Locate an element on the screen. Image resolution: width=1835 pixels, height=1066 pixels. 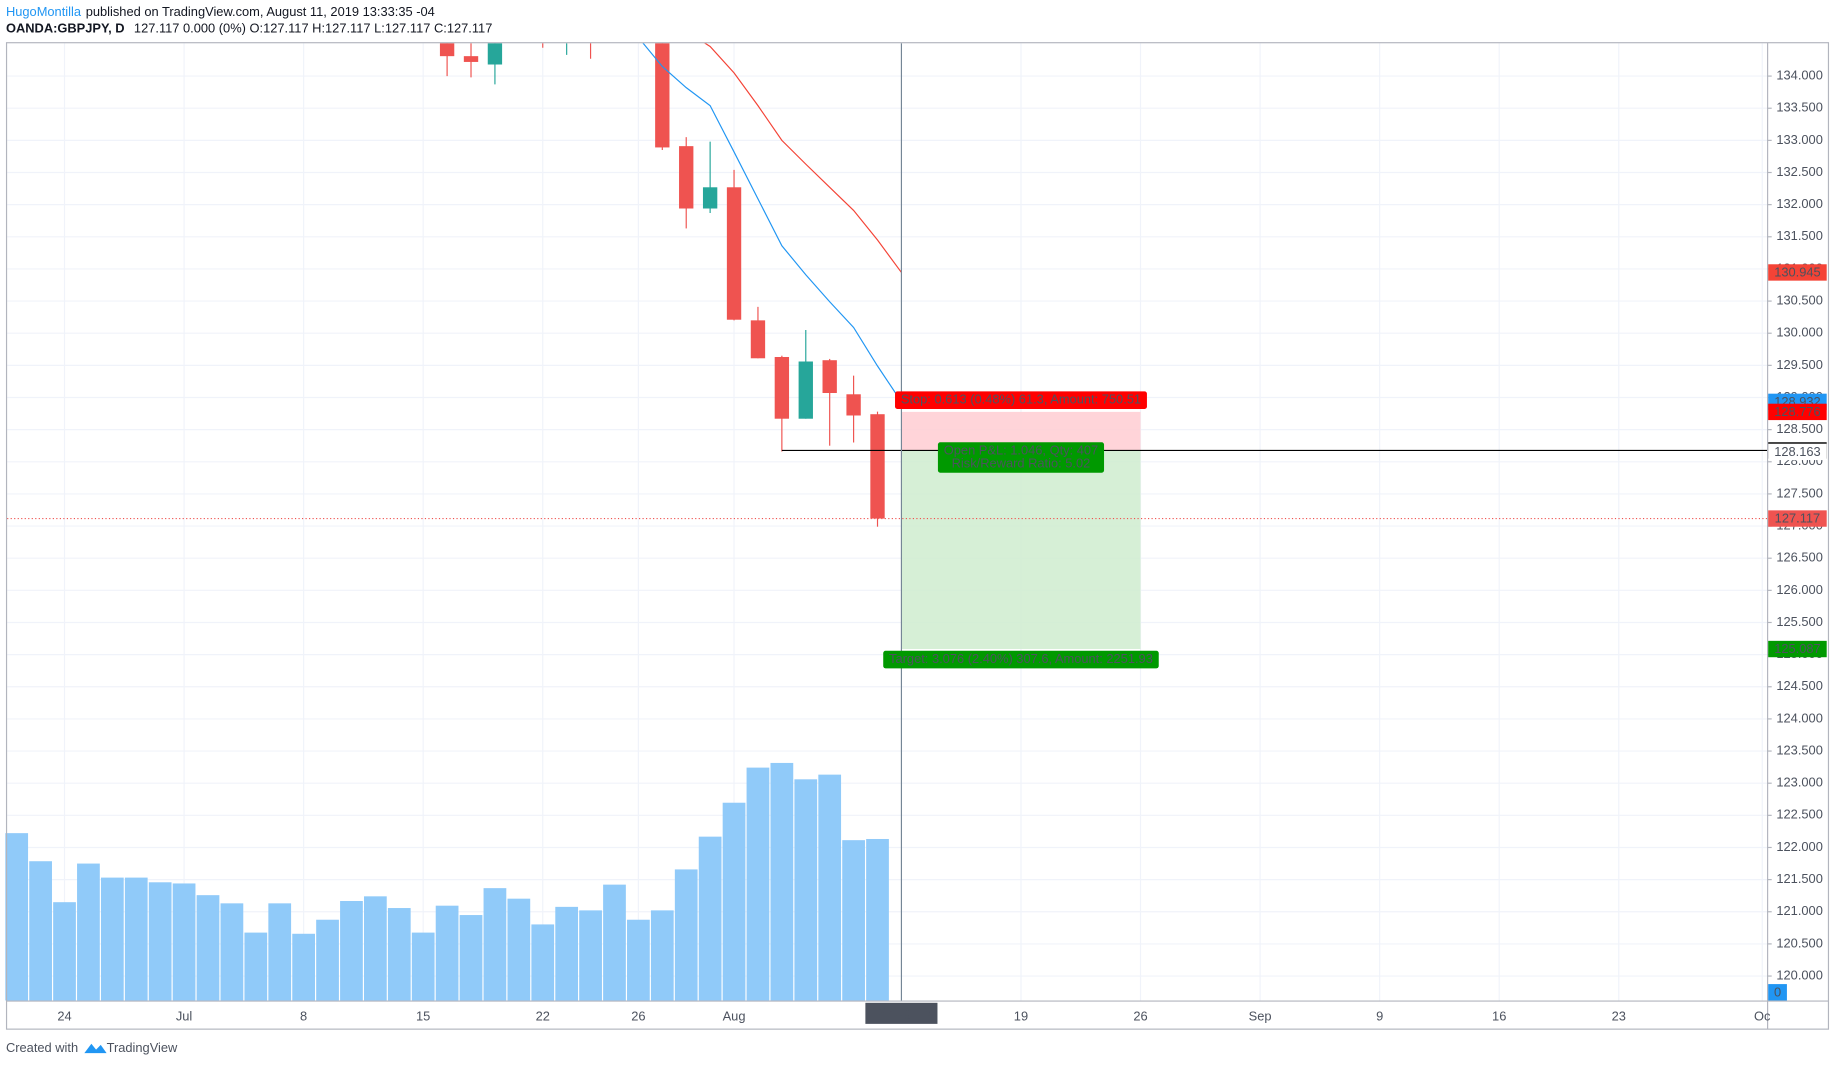
y-tick-label: 120.500 is located at coordinates (1799, 942).